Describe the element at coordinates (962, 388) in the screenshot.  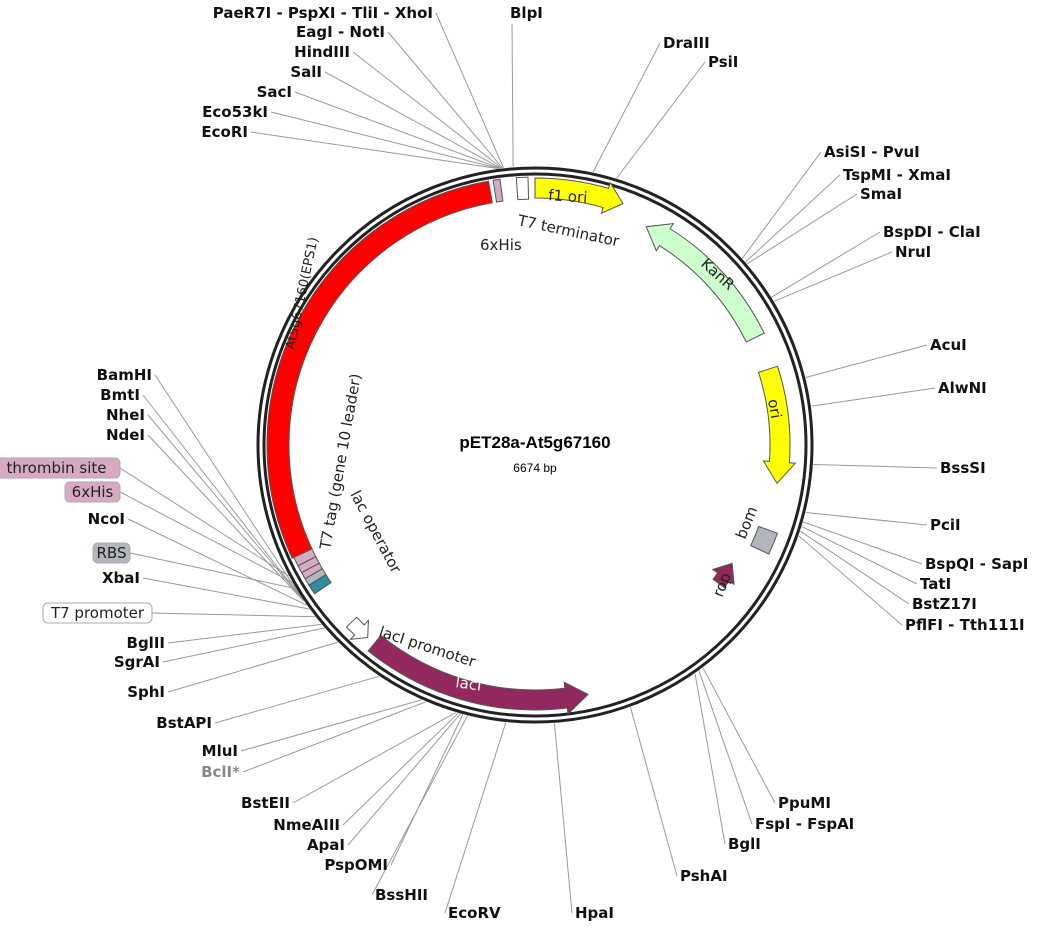
I see `site-label: AlwNI` at that location.